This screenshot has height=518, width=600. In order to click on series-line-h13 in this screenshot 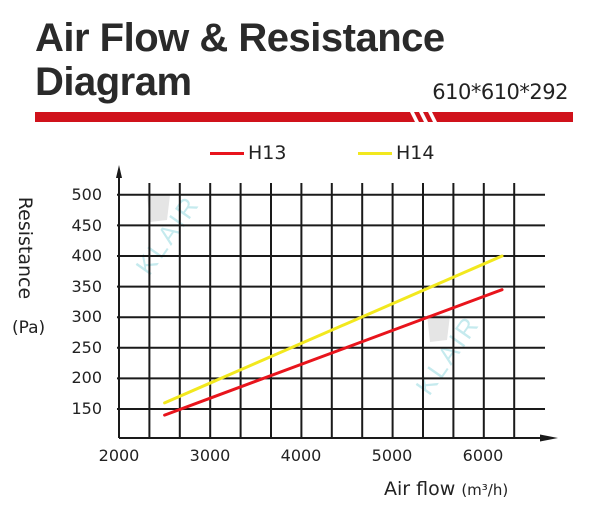, I will do `click(333, 352)`.